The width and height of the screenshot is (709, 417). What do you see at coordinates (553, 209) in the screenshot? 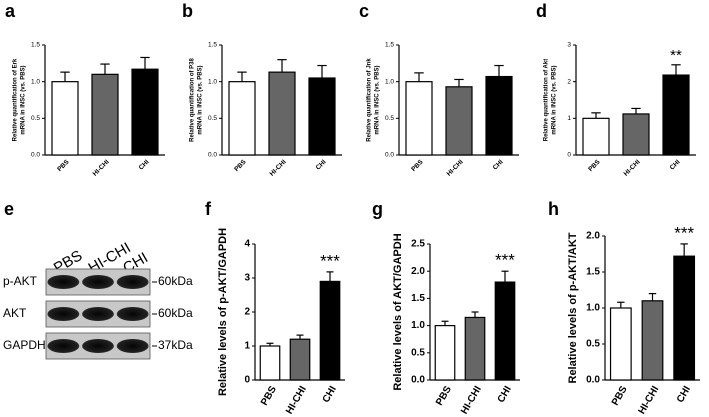
I see `panel-letter: h` at bounding box center [553, 209].